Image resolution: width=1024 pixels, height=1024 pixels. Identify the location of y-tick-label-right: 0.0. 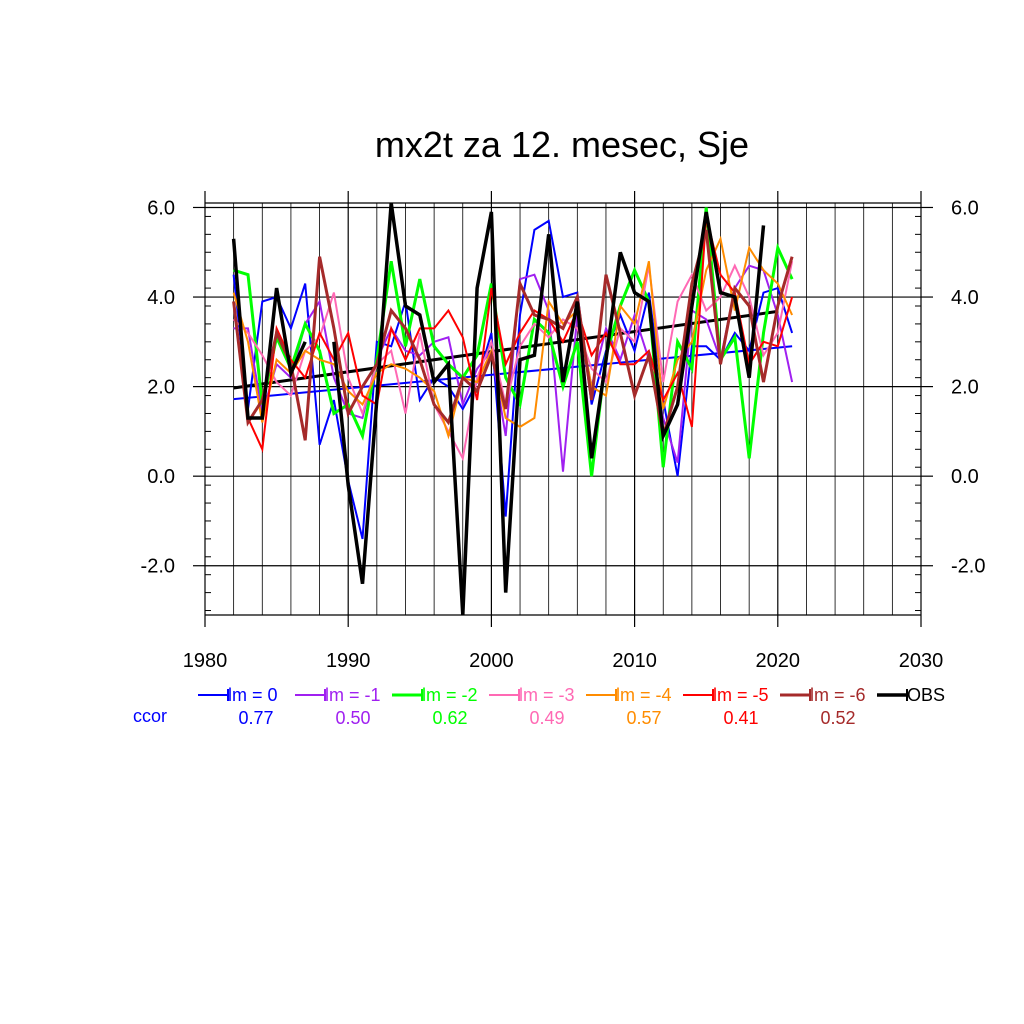
(965, 477).